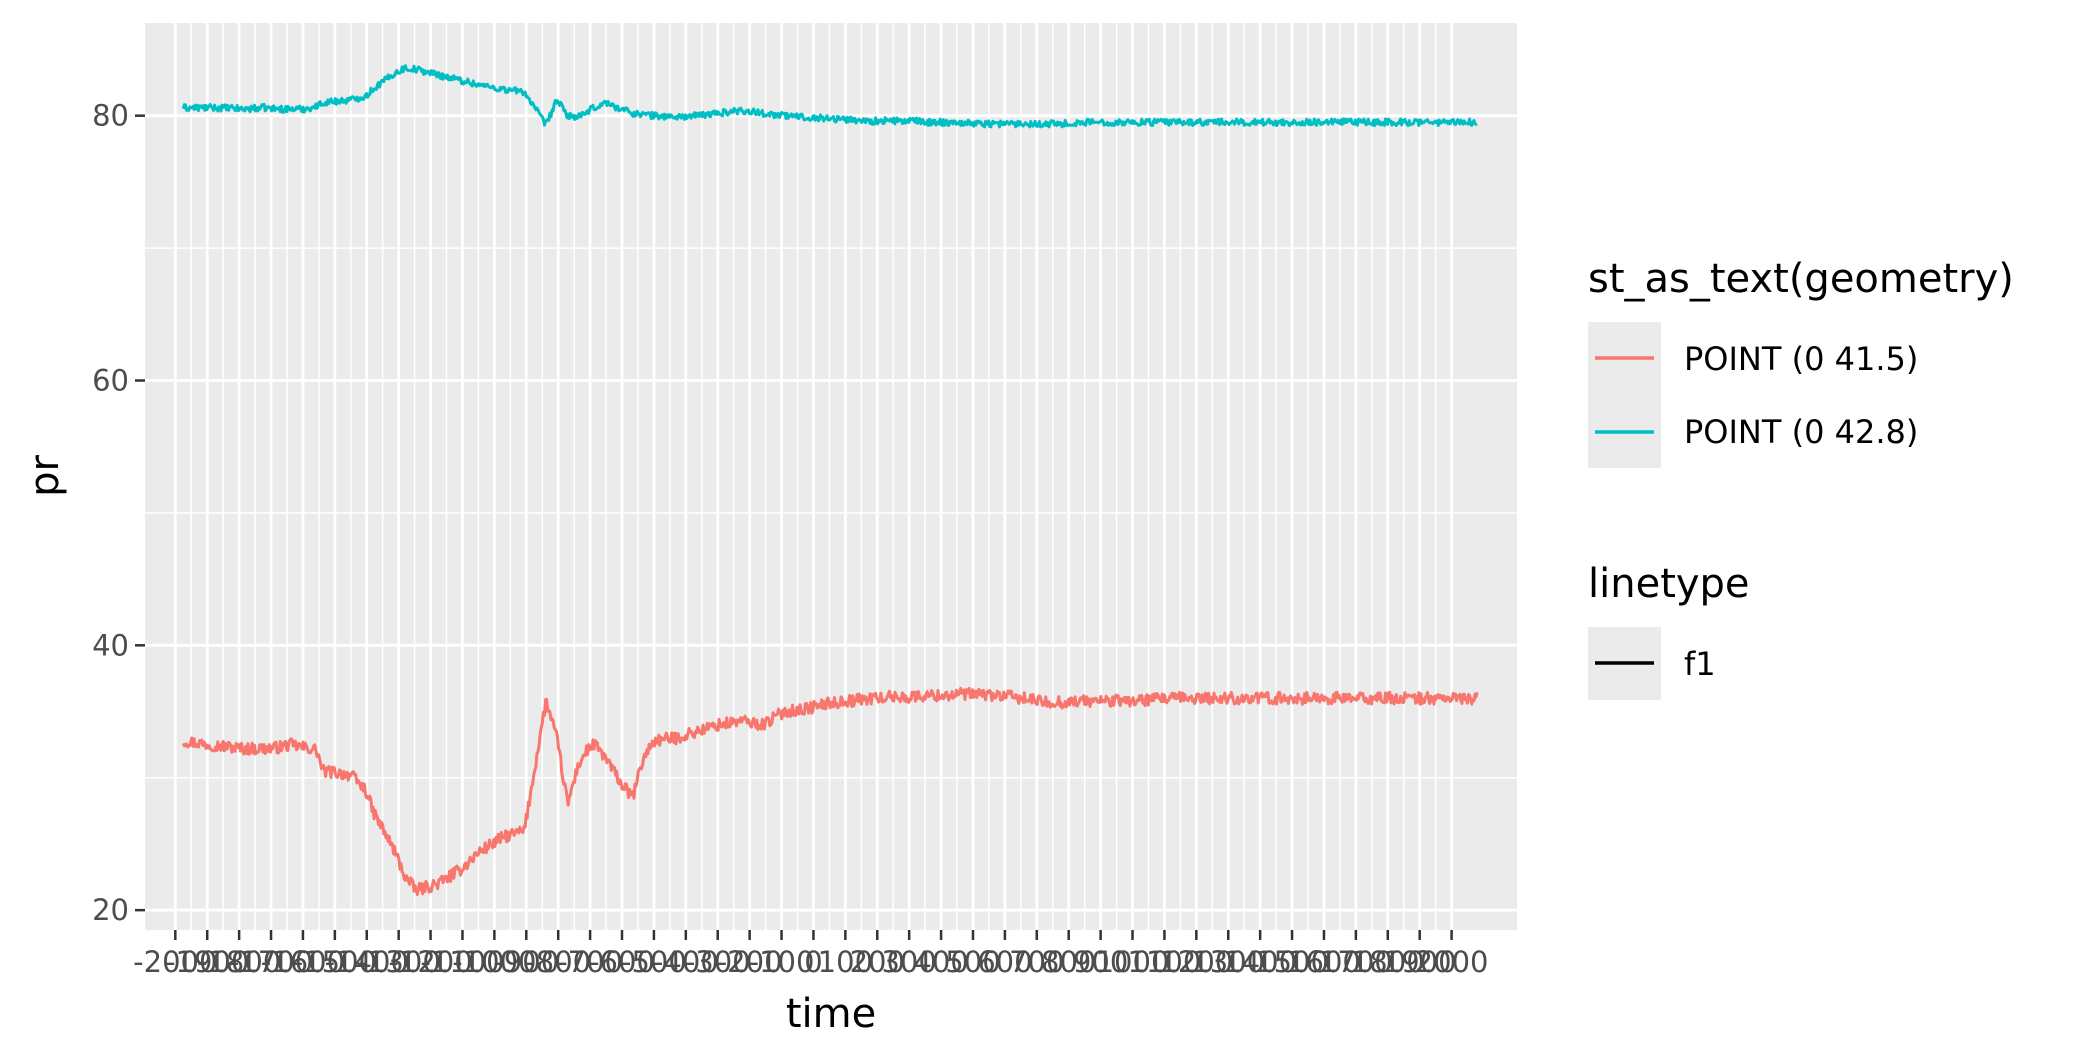 The height and width of the screenshot is (1050, 2100). What do you see at coordinates (1356, 962) in the screenshot?
I see `x-tick-label: 1700` at bounding box center [1356, 962].